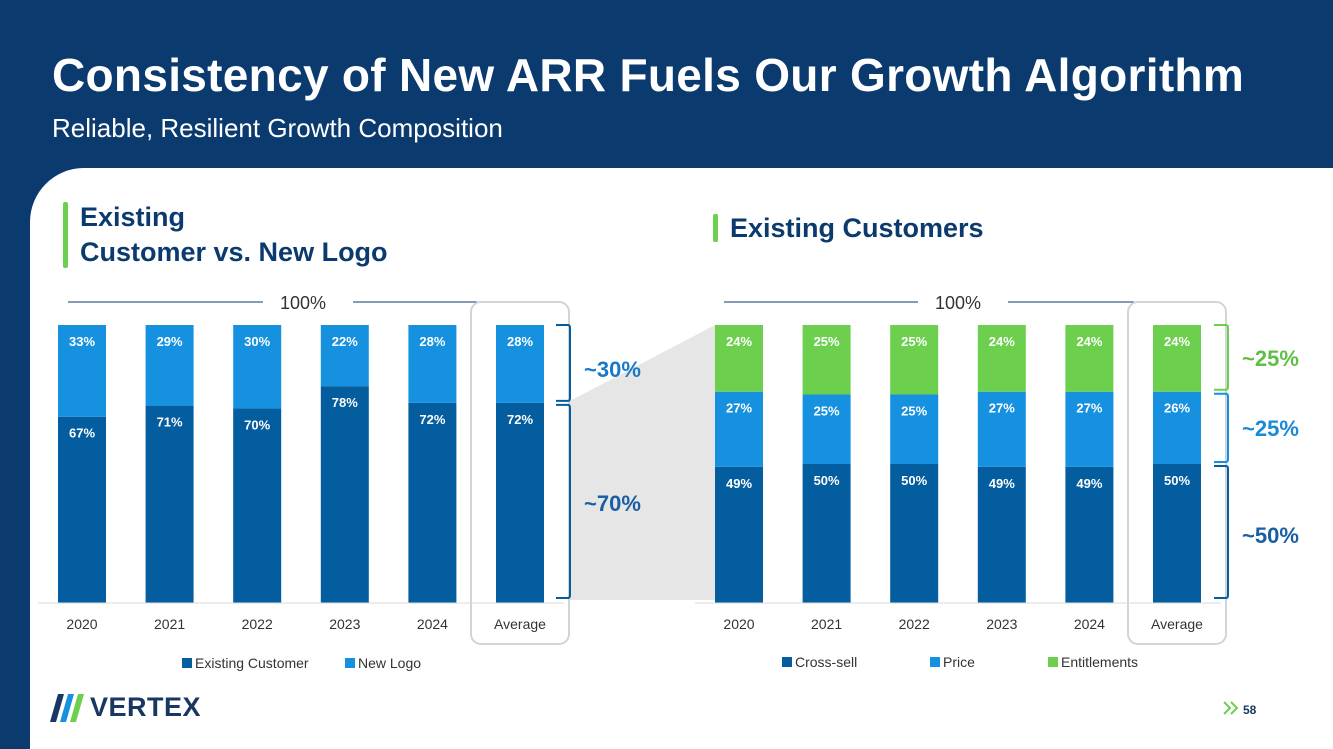 The image size is (1333, 749). What do you see at coordinates (1221, 427) in the screenshot?
I see `bracket-price` at bounding box center [1221, 427].